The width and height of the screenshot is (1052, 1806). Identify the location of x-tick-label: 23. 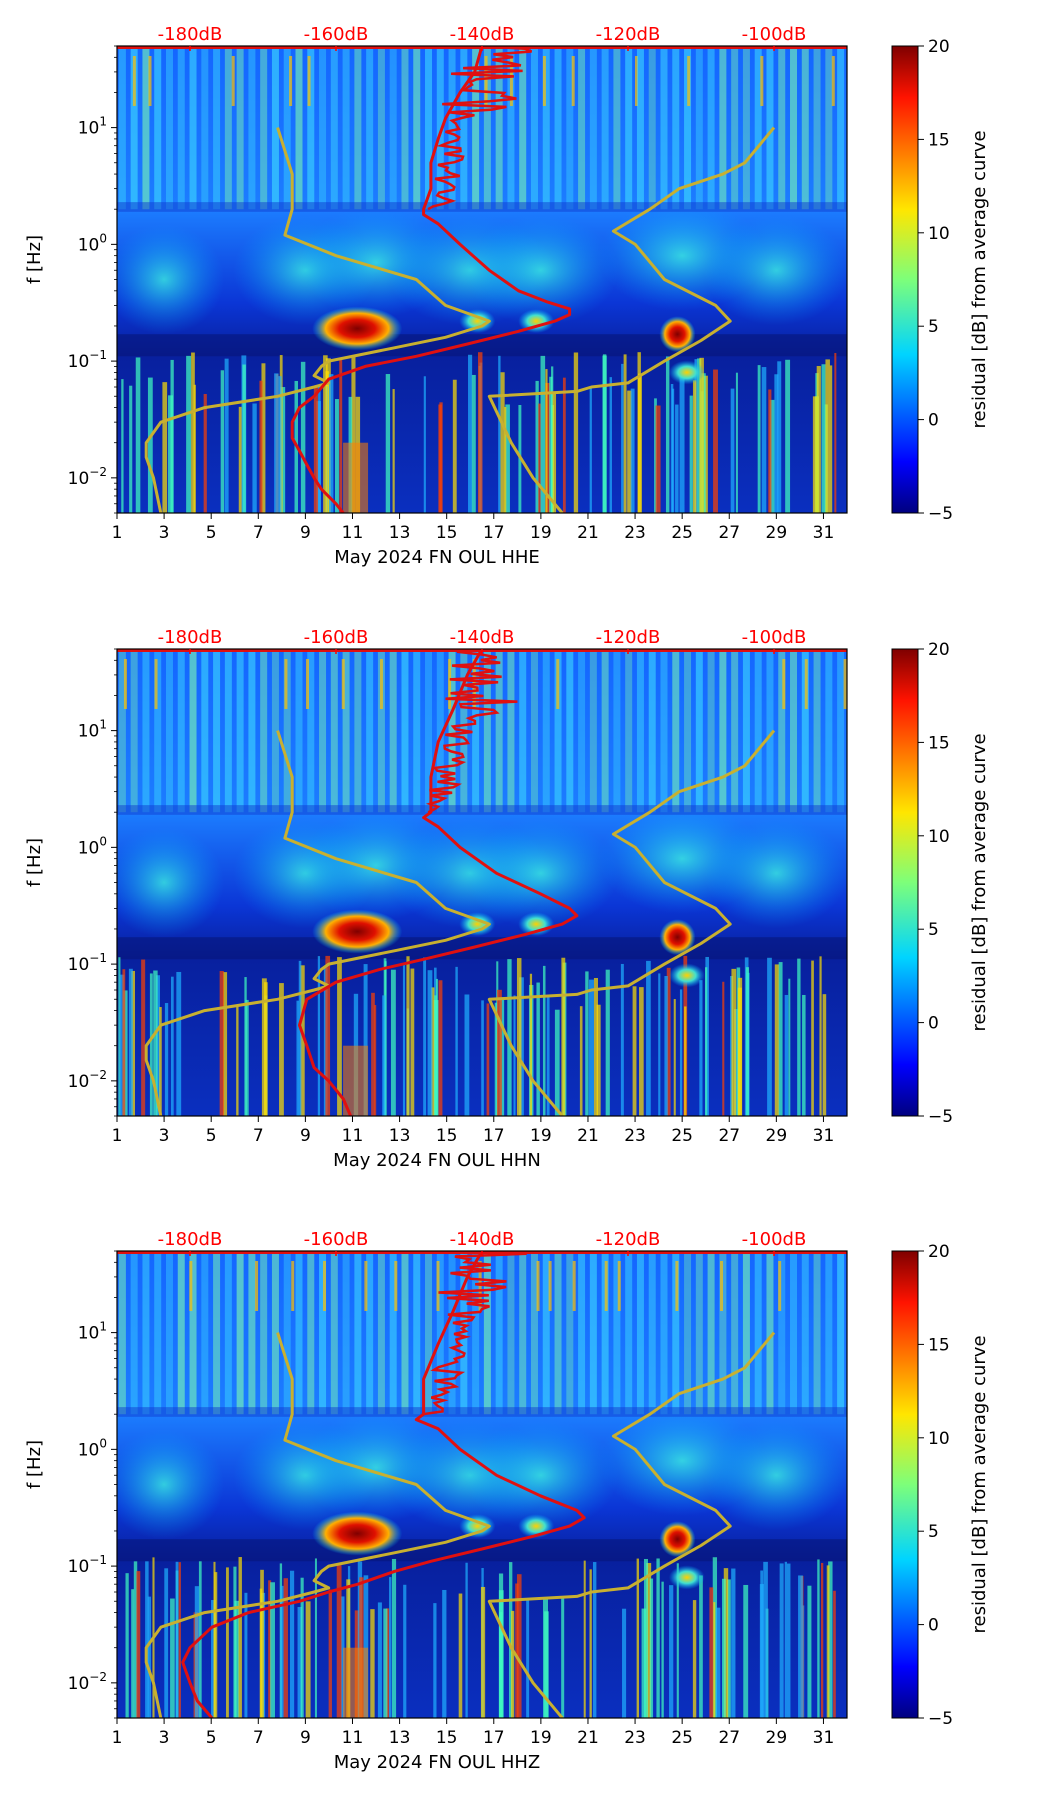
(635, 1136).